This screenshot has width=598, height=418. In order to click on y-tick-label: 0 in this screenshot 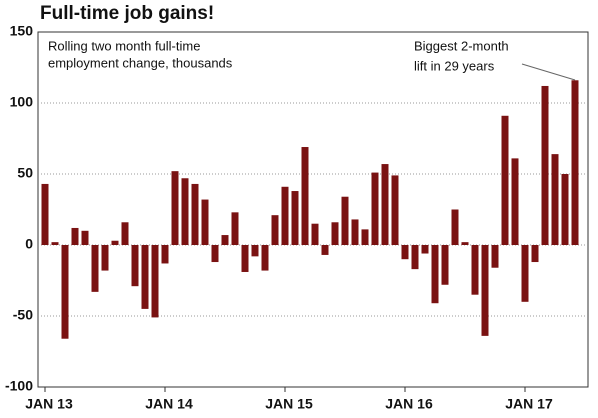, I will do `click(29, 244)`.